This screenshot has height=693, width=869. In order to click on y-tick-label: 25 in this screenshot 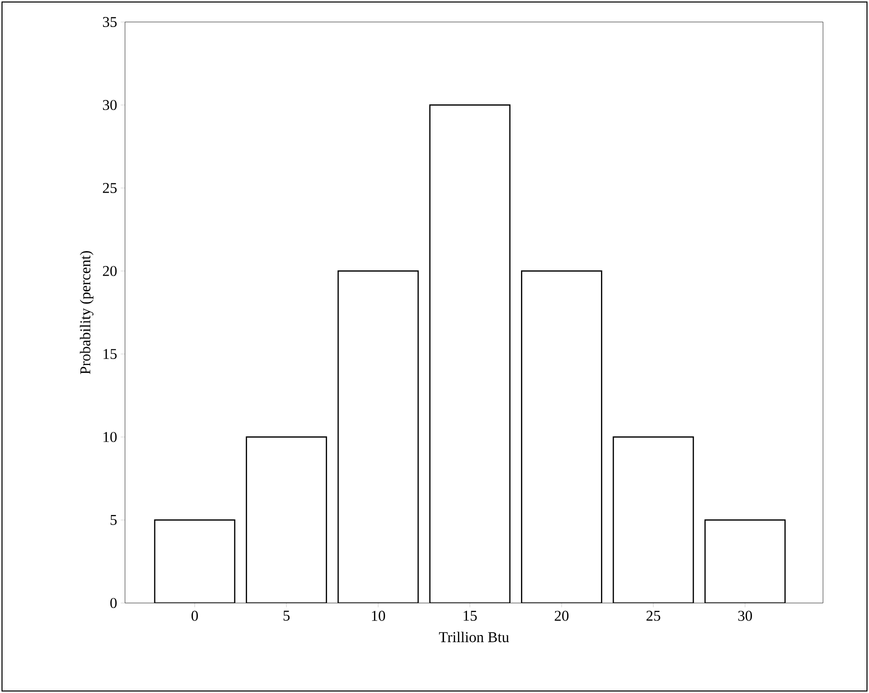, I will do `click(109, 188)`.